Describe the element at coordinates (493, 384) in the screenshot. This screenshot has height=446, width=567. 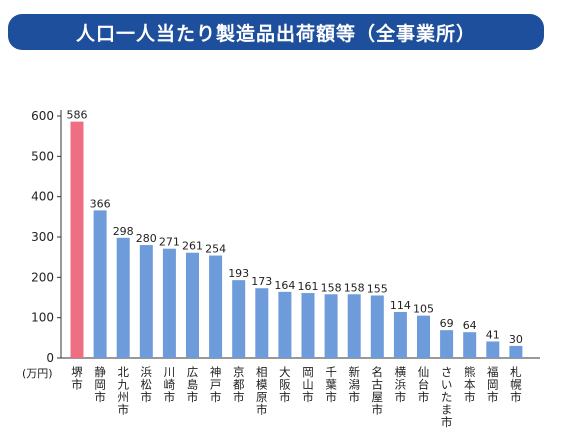
I see `category-label: 福岡市` at that location.